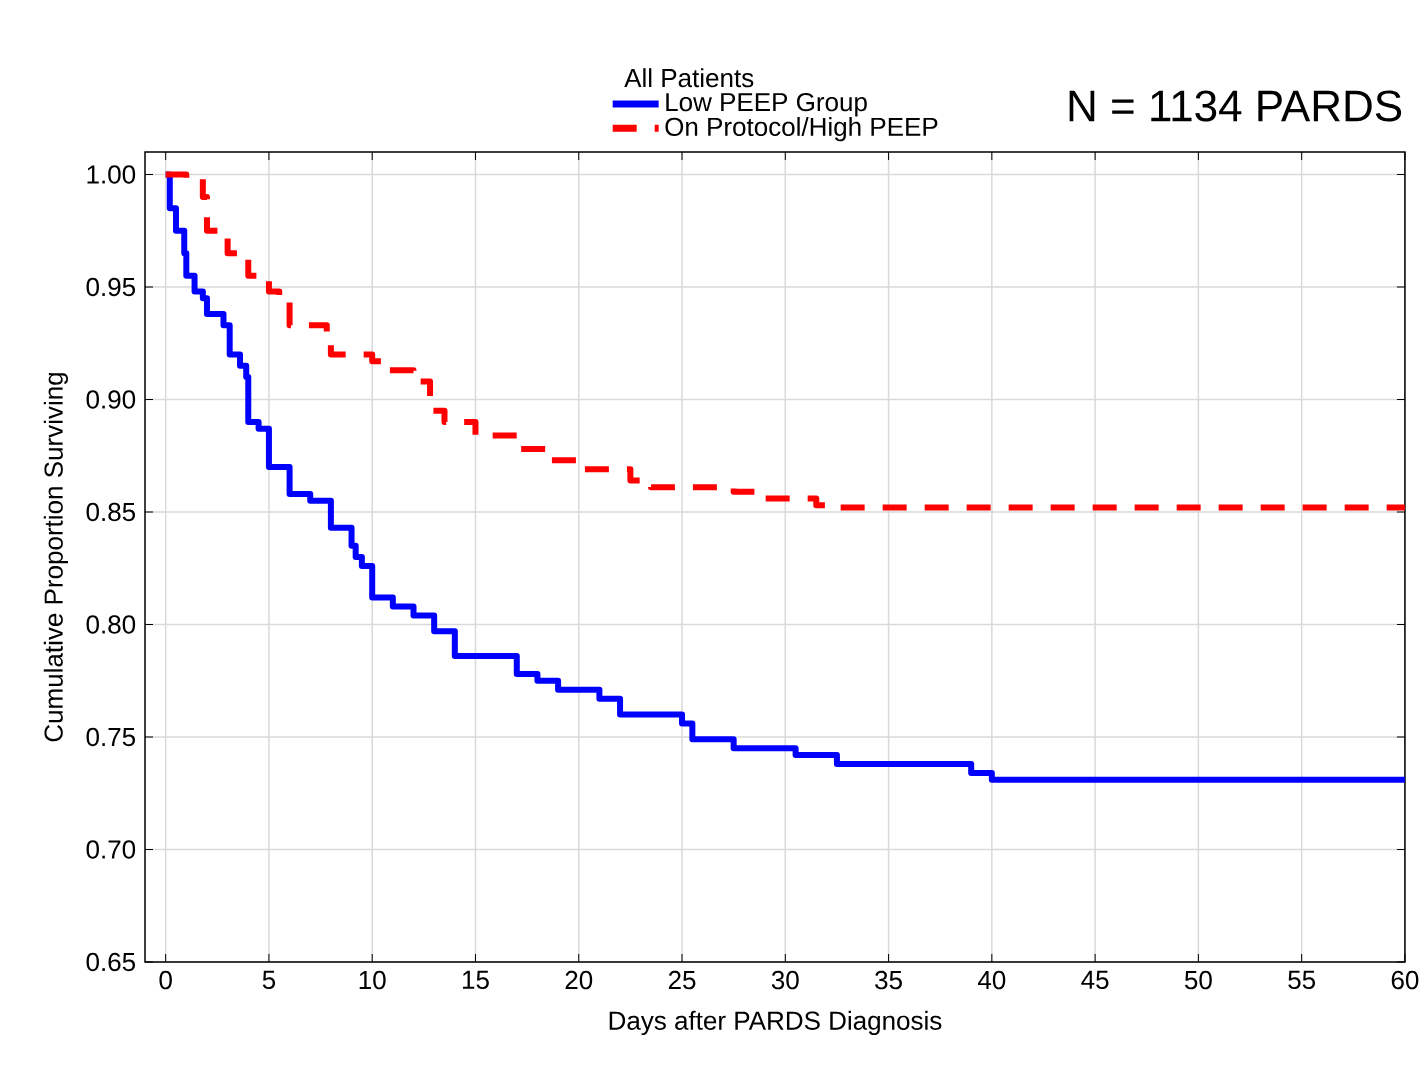 The image size is (1424, 1066). Describe the element at coordinates (785, 980) in the screenshot. I see `x-tick-label: 30` at that location.